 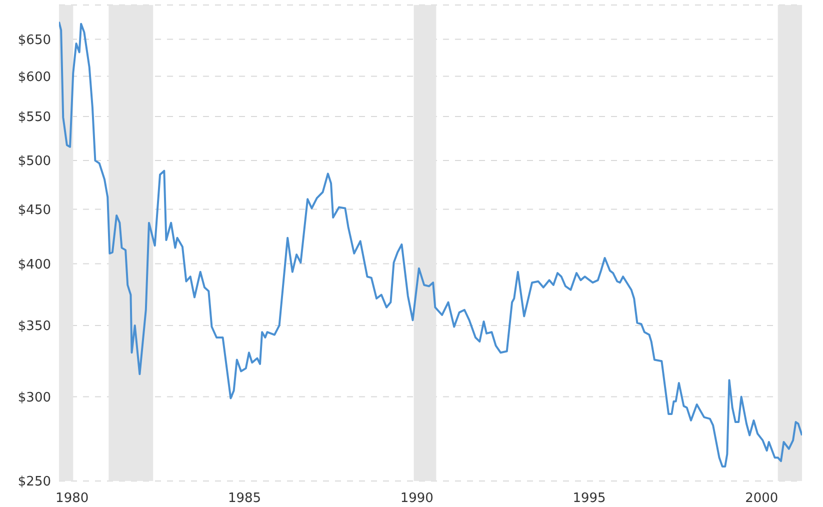 I want to click on x-tick-label: 1995, so click(x=589, y=498).